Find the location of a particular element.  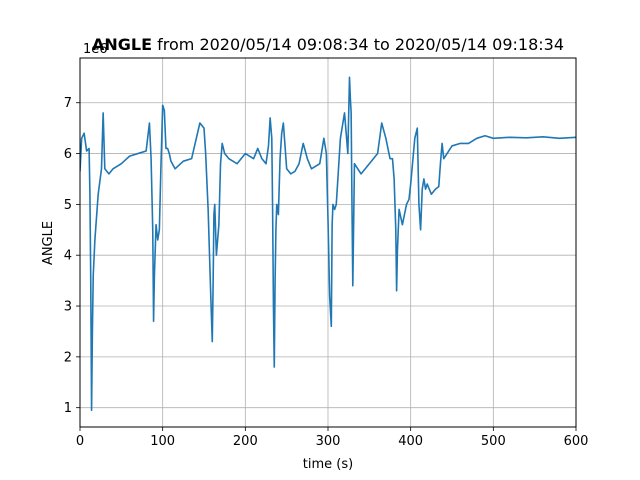

x-tick-label: 0 is located at coordinates (80, 441).